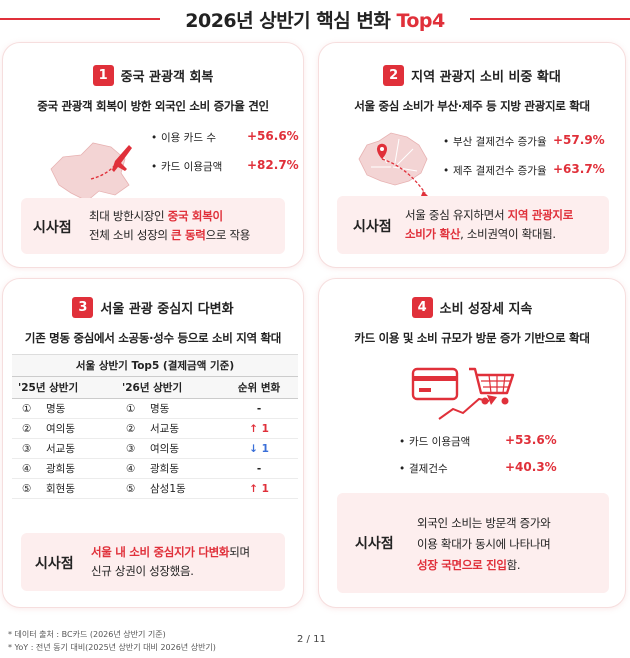 The height and width of the screenshot is (658, 630). I want to click on card-subtitle: 카드 이용 및 소비 규모가 방문 증가 기반으로 확대, so click(472, 338).